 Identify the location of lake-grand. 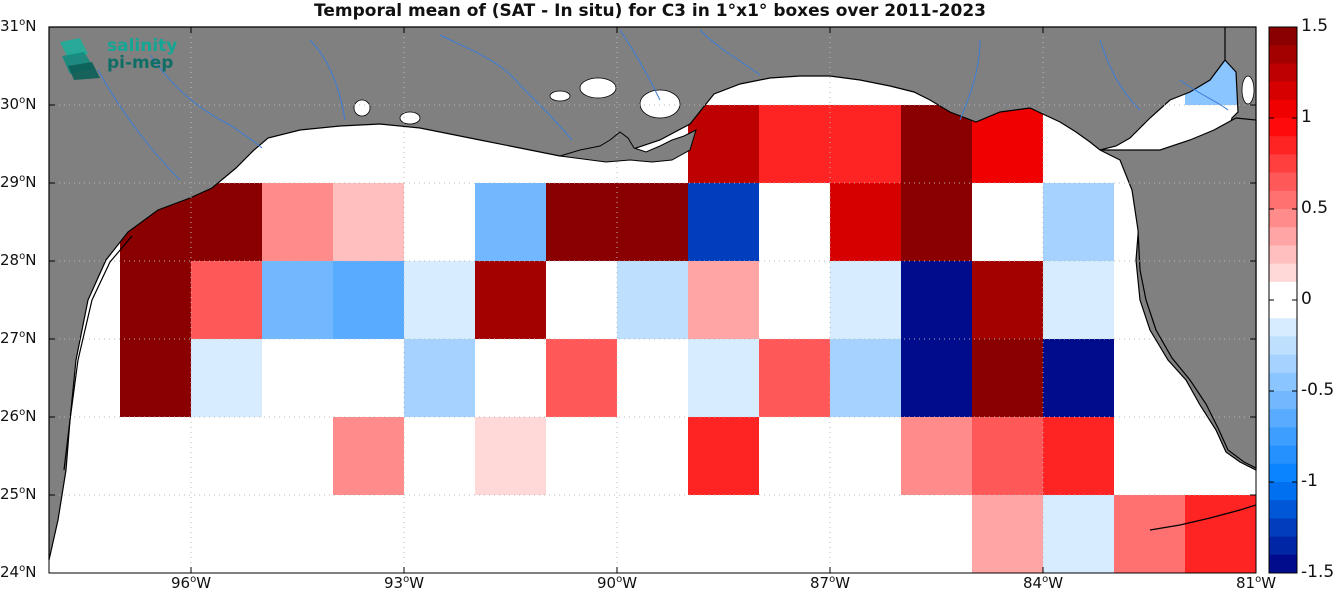
(410, 118).